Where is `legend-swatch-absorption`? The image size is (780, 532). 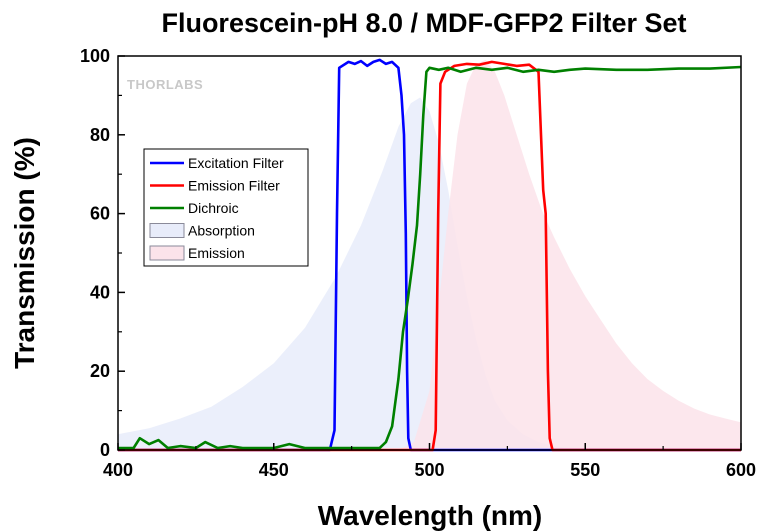
legend-swatch-absorption is located at coordinates (167, 230).